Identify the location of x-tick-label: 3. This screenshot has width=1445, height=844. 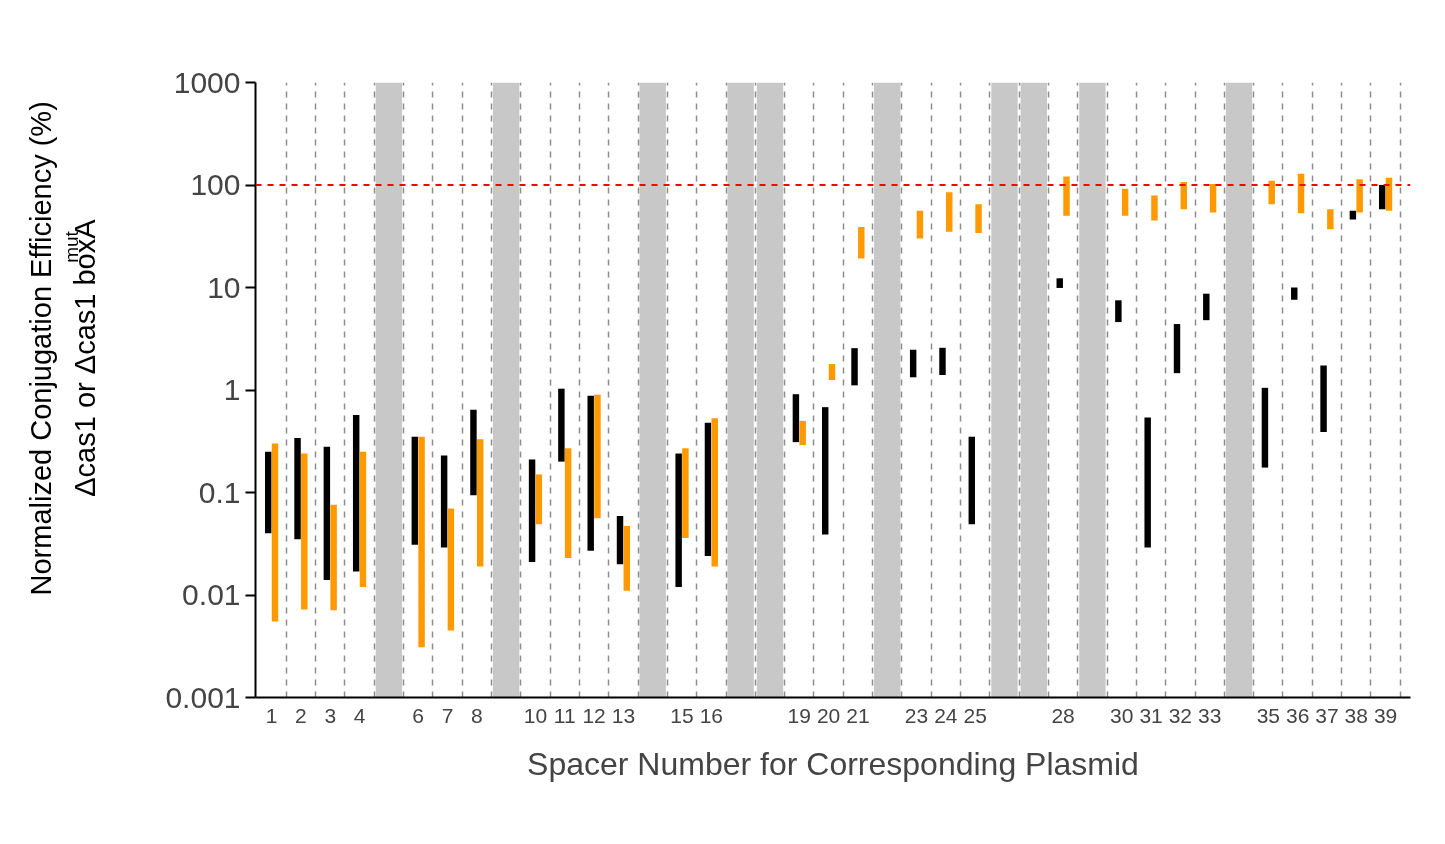
(330, 715).